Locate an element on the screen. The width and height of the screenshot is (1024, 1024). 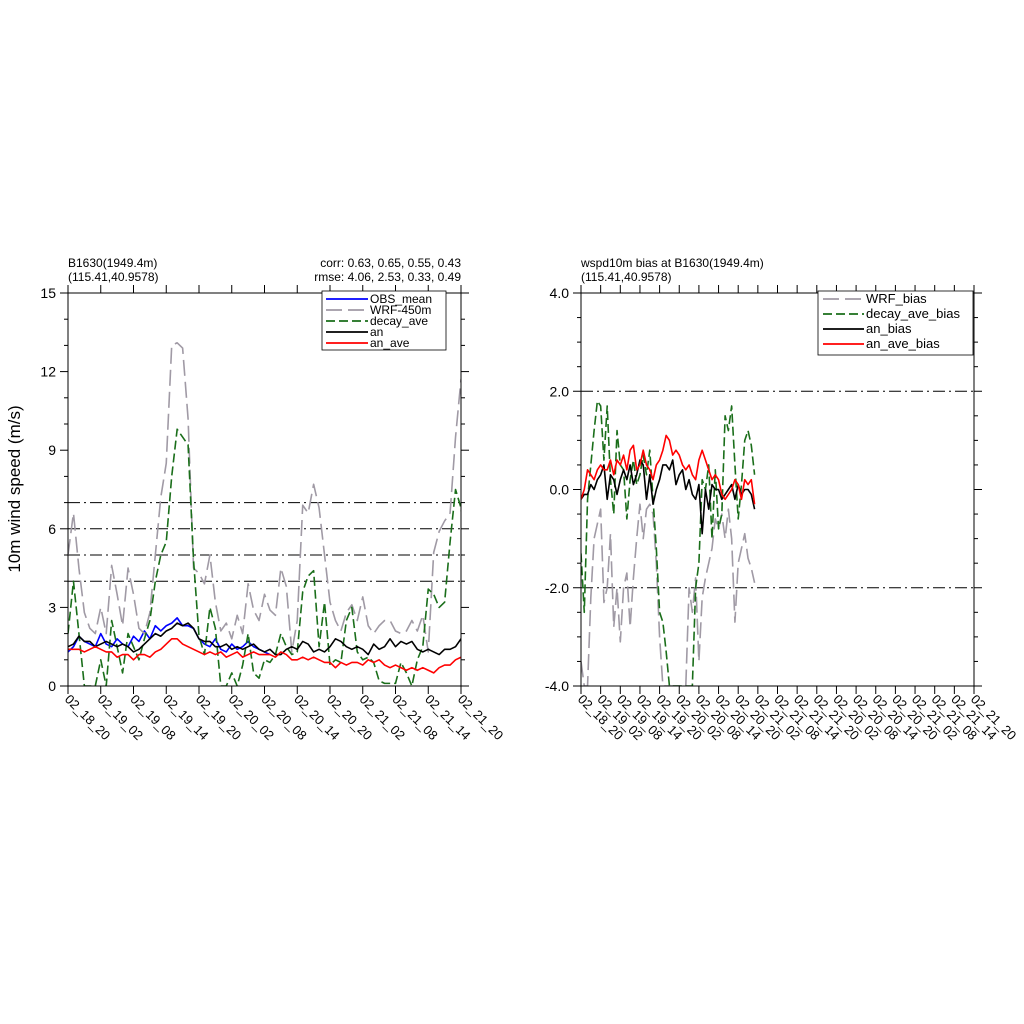
y-tick-label: 15 is located at coordinates (48, 293).